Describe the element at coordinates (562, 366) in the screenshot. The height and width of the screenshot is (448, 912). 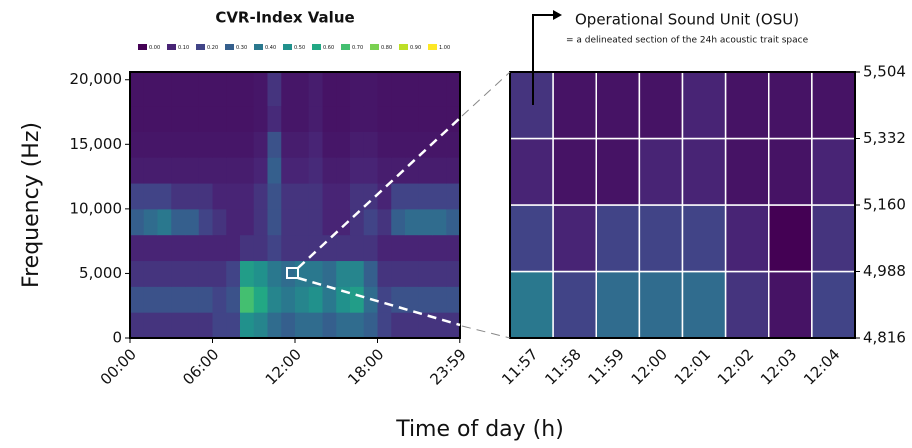
I see `x-tick-label: 11:58` at that location.